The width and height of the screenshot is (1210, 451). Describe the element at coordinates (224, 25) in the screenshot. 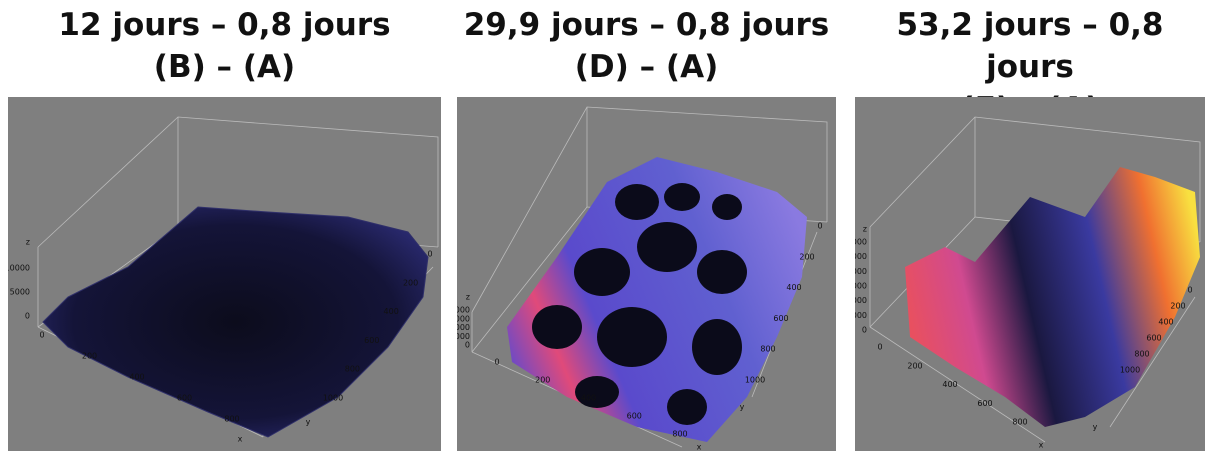

I see `title-line: 12 jours – 0,8 jours` at that location.